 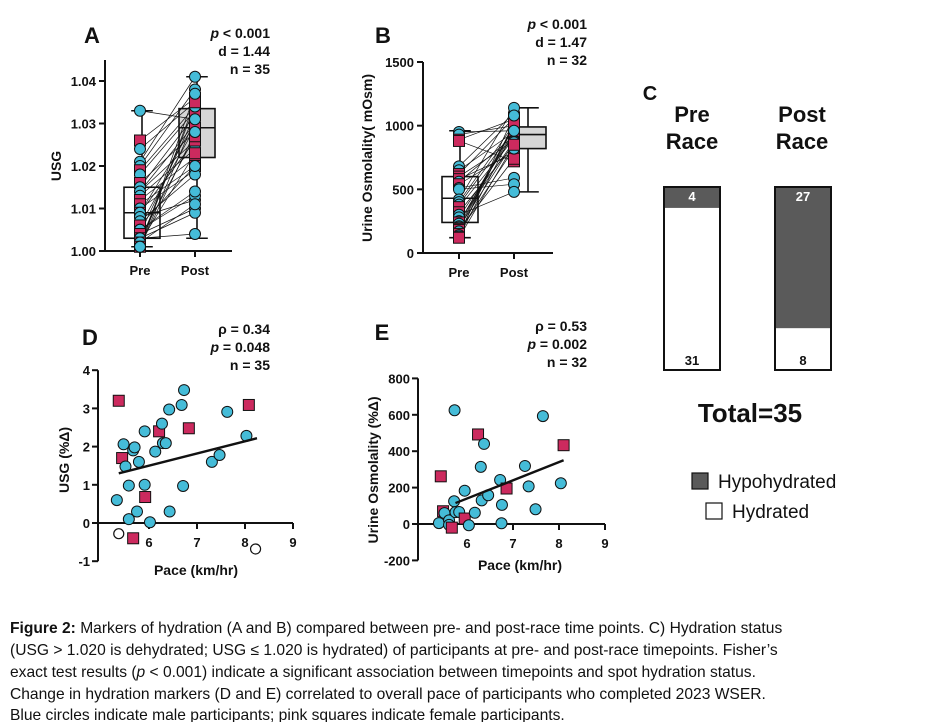 I want to click on x-tick-label: 7, so click(x=196, y=542).